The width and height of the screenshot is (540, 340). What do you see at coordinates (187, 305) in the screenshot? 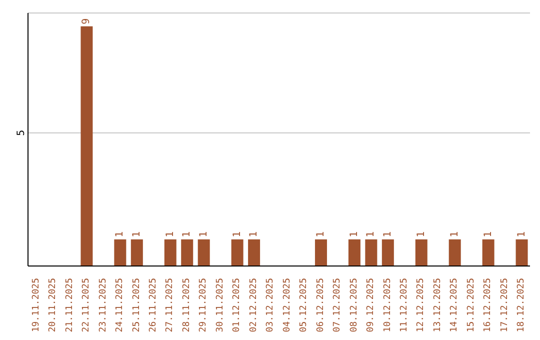
I see `x-tick-label: 28.11.2025` at bounding box center [187, 305].